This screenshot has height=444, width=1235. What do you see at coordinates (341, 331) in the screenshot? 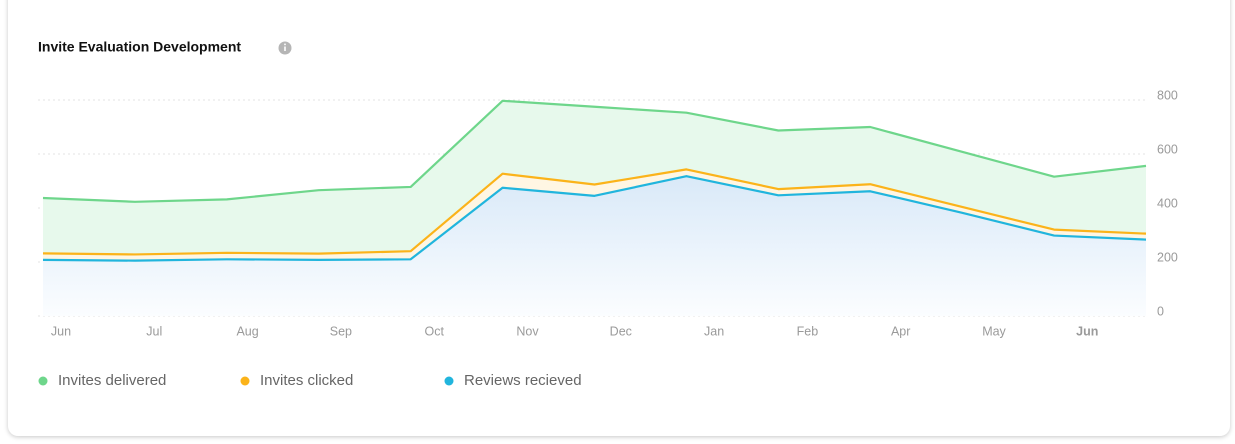
I see `x-tick-label: Sep` at bounding box center [341, 331].